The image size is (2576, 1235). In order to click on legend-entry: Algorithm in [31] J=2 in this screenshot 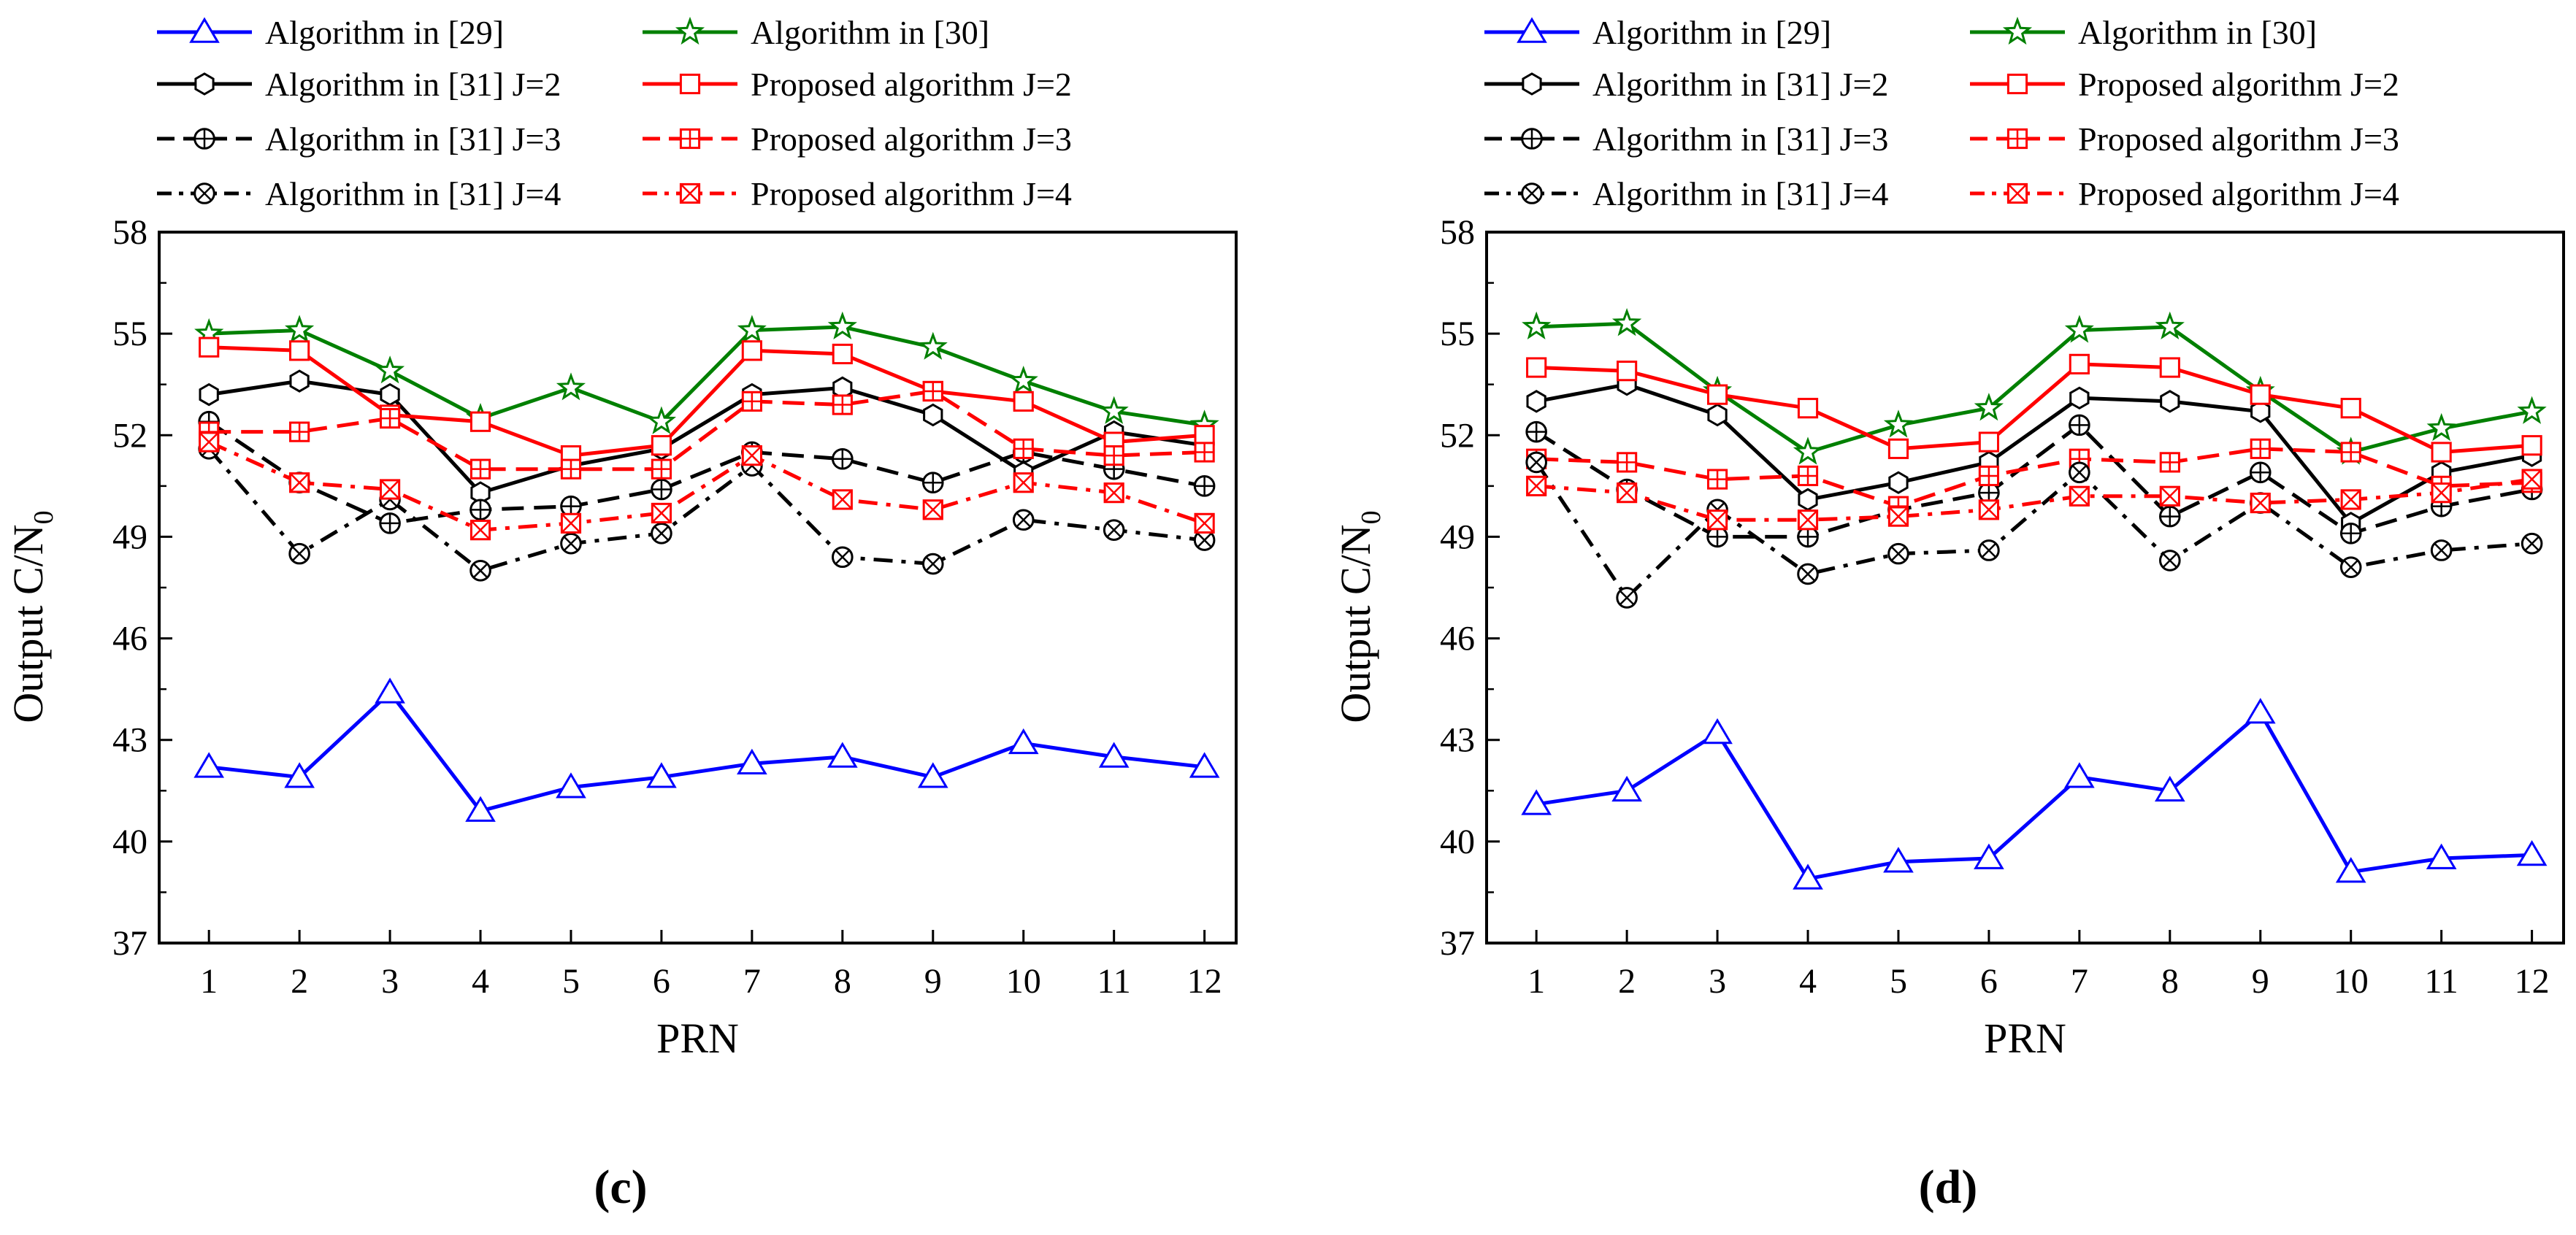, I will do `click(359, 84)`.